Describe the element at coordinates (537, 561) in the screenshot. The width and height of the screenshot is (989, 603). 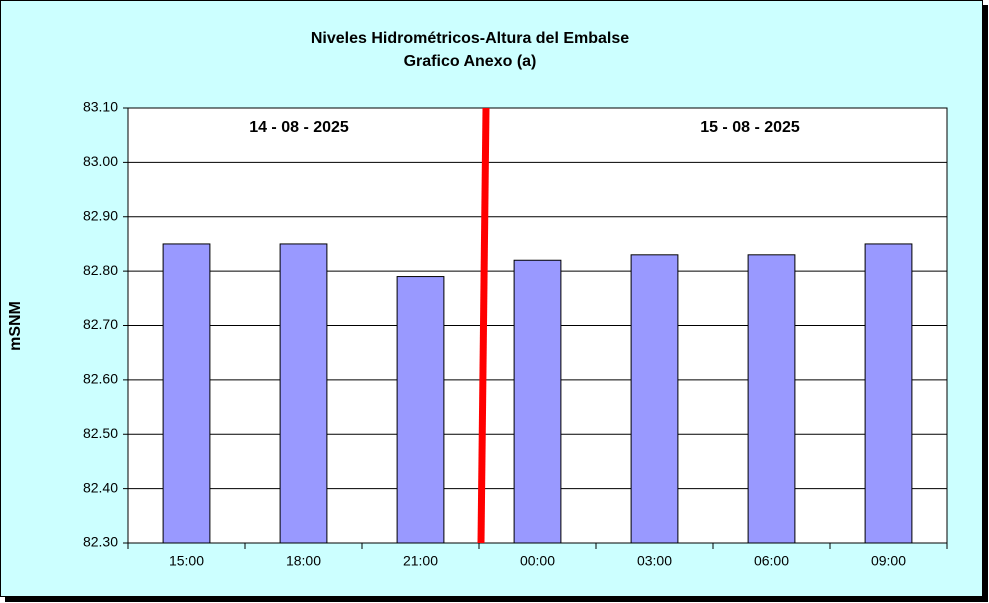
I see `x-tick-label: 00:00` at that location.